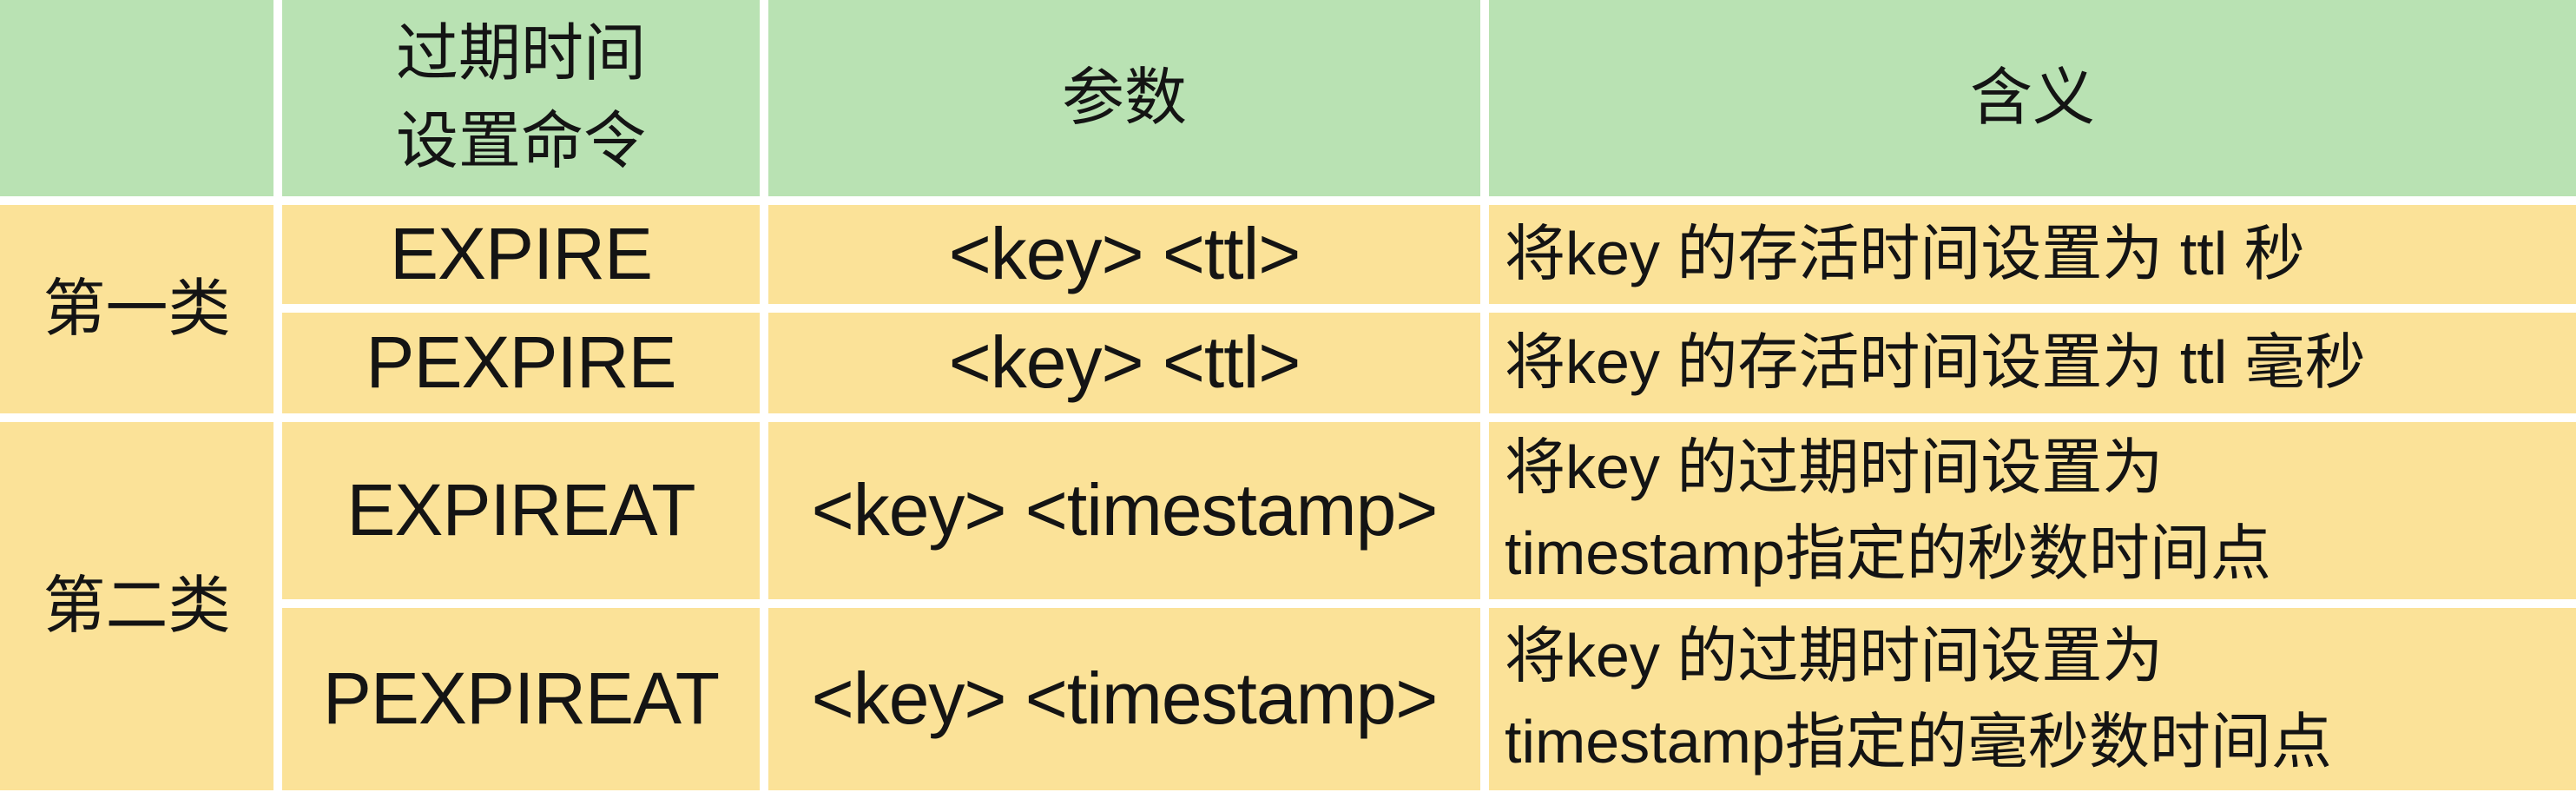 Image resolution: width=2576 pixels, height=799 pixels. Describe the element at coordinates (136, 98) in the screenshot. I see `header-cell-category` at that location.